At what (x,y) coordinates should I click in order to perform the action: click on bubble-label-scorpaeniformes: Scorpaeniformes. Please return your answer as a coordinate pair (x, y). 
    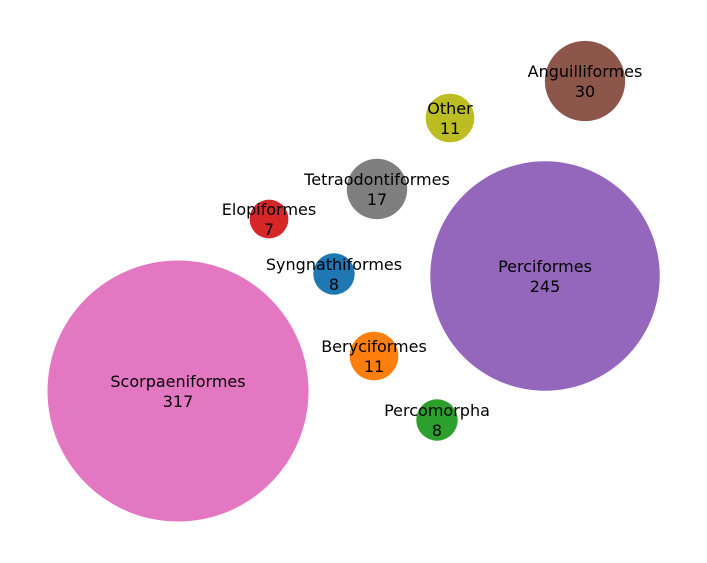
    Looking at the image, I should click on (177, 381).